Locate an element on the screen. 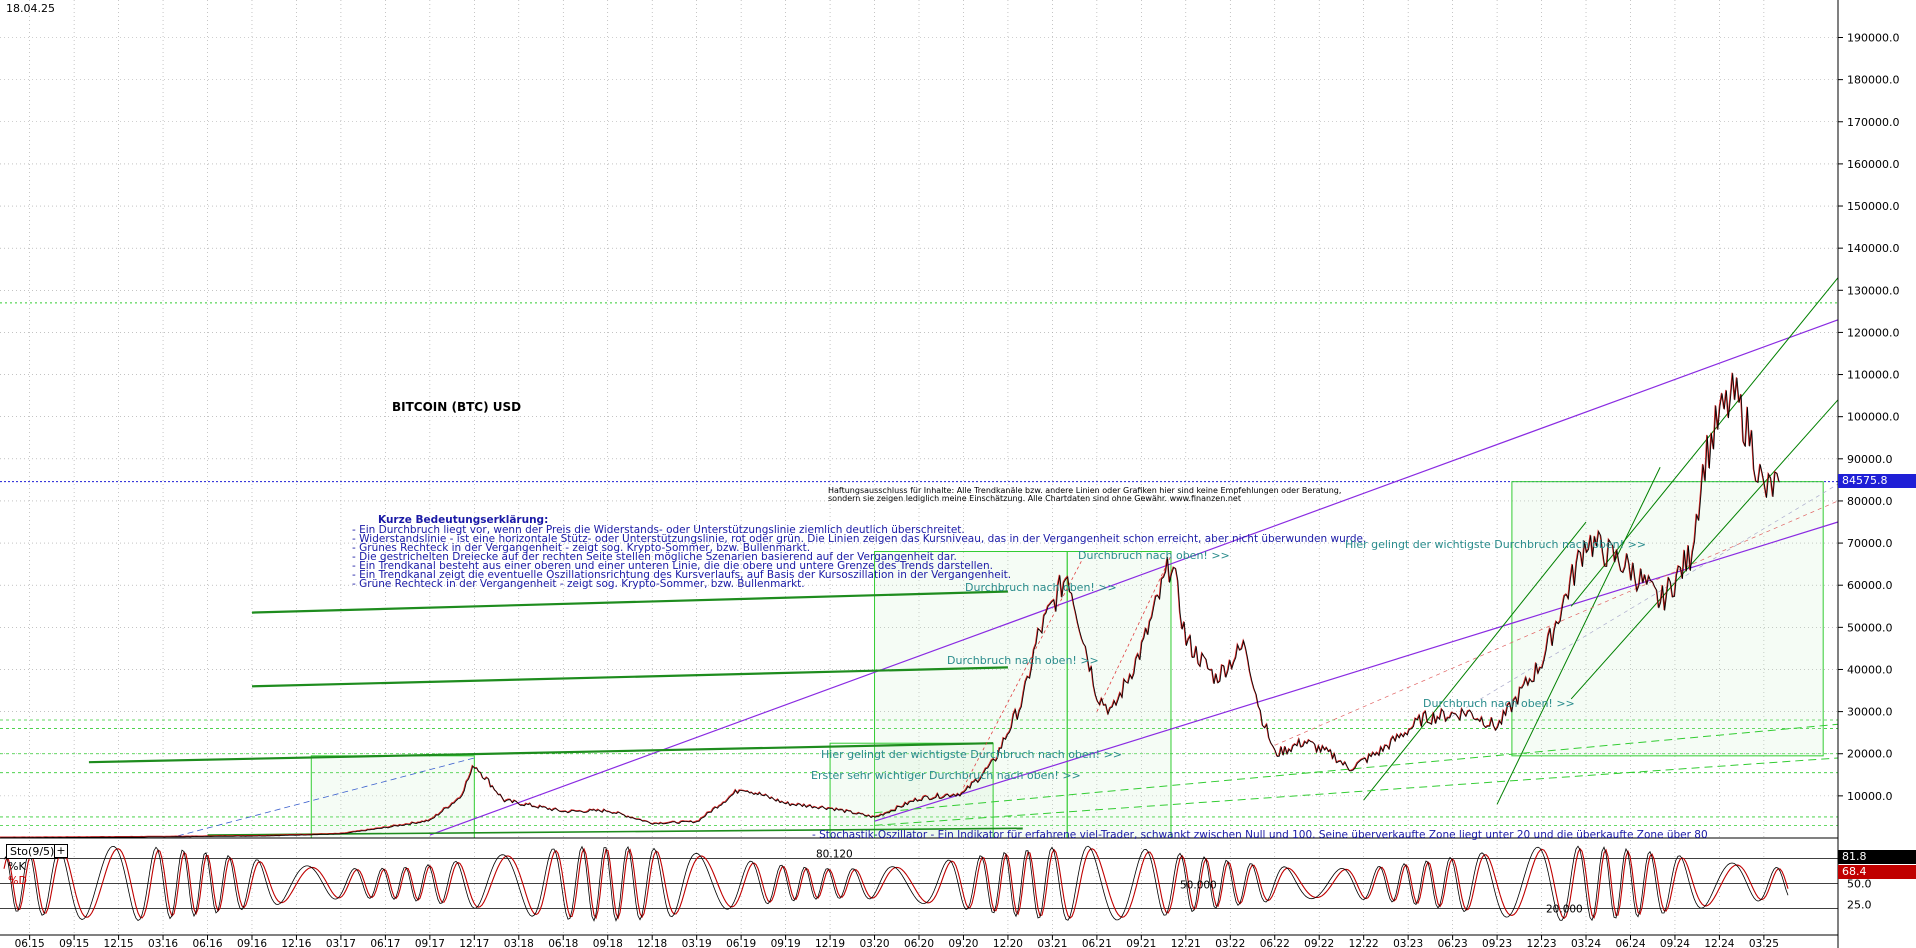 The height and width of the screenshot is (948, 1916). stoch-y-tick-label: 50.0 is located at coordinates (1859, 884).